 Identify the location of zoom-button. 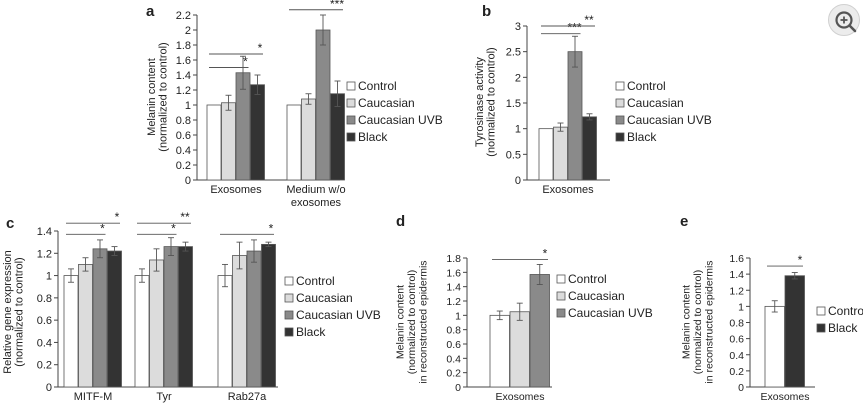
(844, 20).